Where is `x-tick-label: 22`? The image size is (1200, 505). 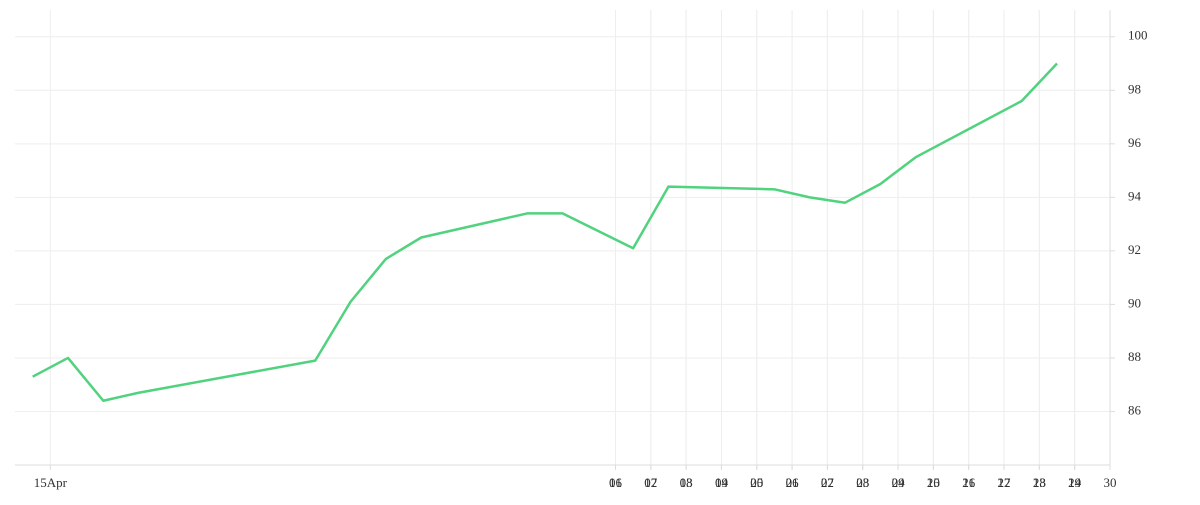 x-tick-label: 22 is located at coordinates (827, 482).